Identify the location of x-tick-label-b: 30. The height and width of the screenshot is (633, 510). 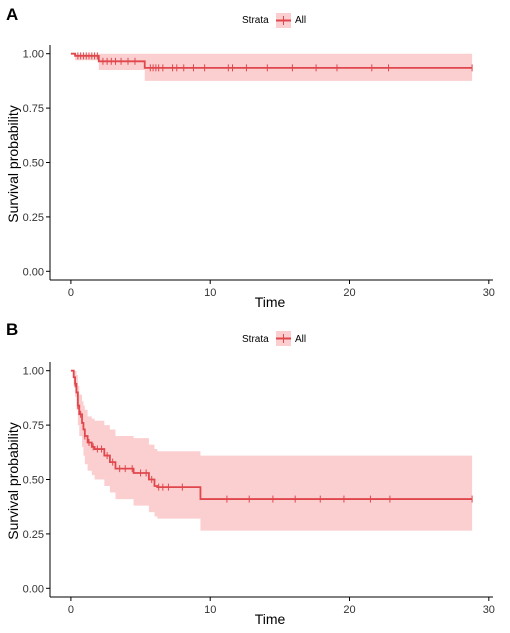
(489, 610).